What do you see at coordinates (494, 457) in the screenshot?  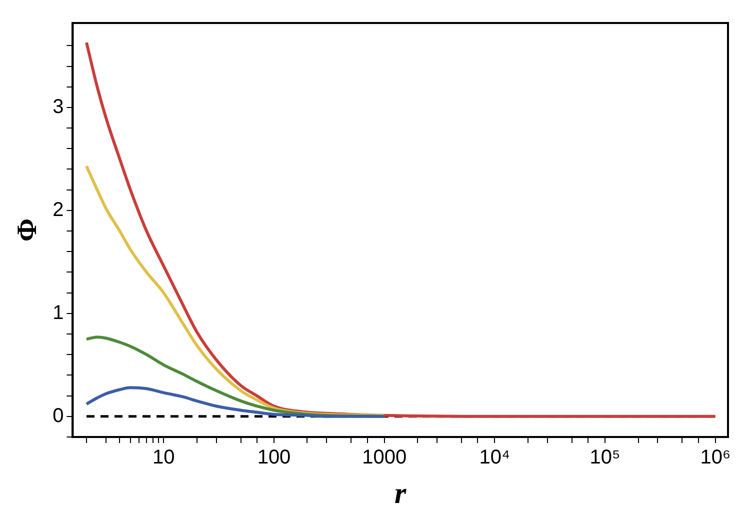 I see `x-tick-label: 10⁴` at bounding box center [494, 457].